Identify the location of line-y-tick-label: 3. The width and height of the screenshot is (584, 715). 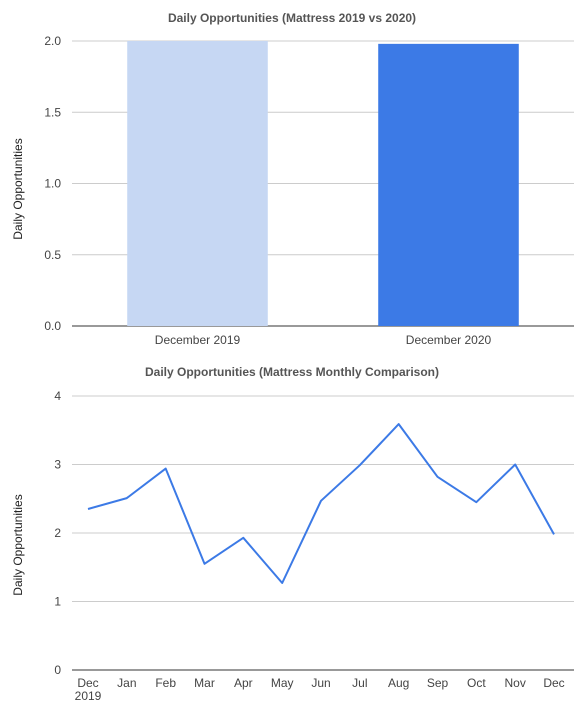
(57, 465).